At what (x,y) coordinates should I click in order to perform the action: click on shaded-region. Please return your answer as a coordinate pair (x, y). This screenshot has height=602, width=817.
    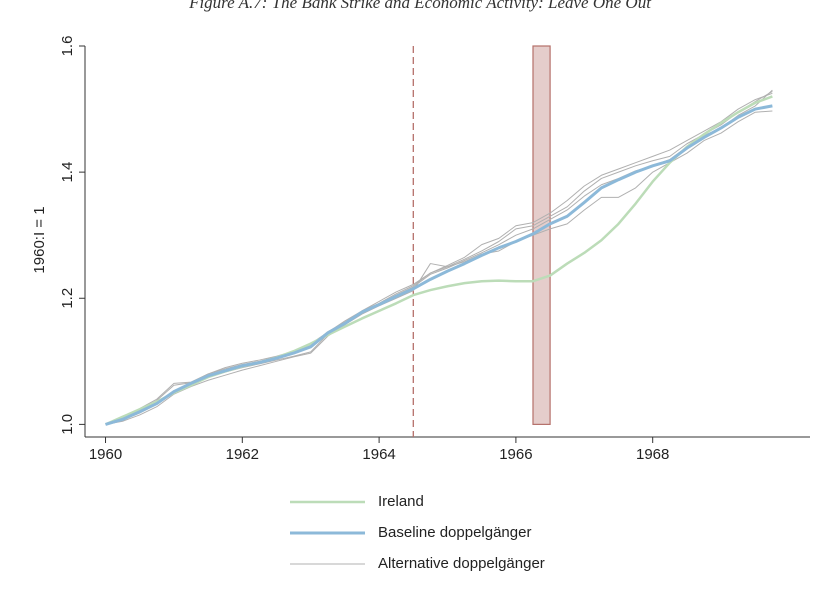
    Looking at the image, I should click on (541, 235).